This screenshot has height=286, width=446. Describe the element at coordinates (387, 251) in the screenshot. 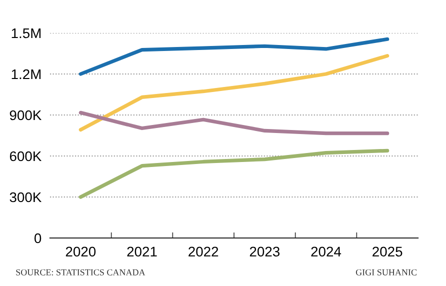

I see `x-tick-label: 2025` at that location.